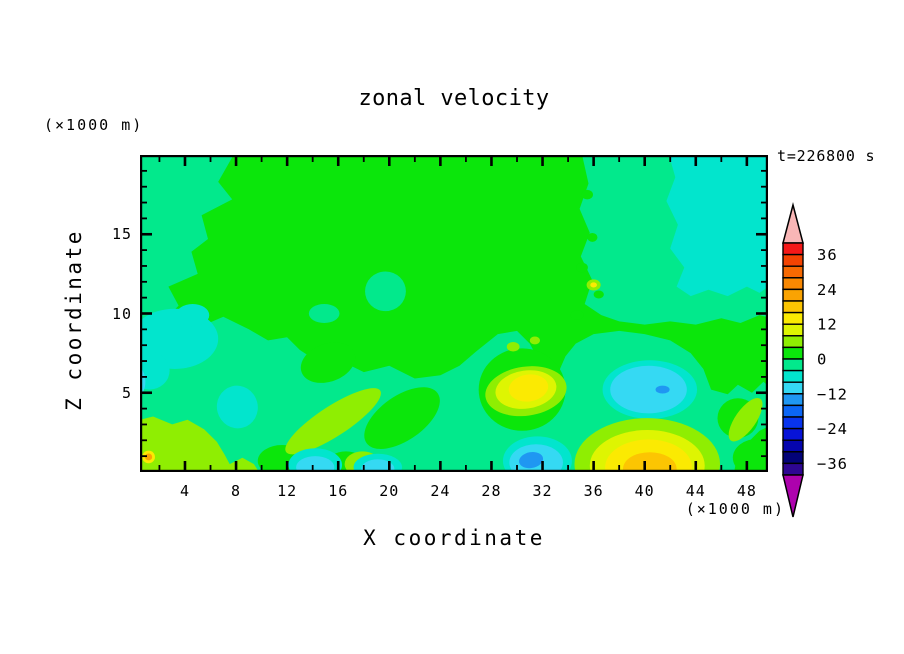 Image resolution: width=904 pixels, height=654 pixels. What do you see at coordinates (832, 429) in the screenshot?
I see `colorbar-tick-label: −24` at bounding box center [832, 429].